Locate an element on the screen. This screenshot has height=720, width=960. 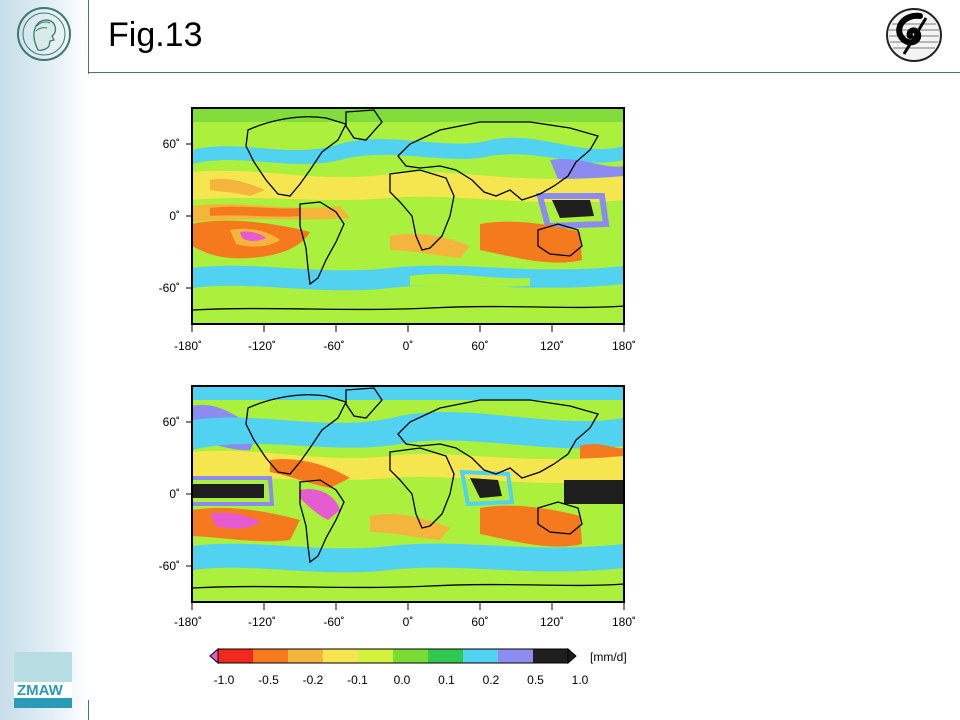
divider-horizontal is located at coordinates (524, 72).